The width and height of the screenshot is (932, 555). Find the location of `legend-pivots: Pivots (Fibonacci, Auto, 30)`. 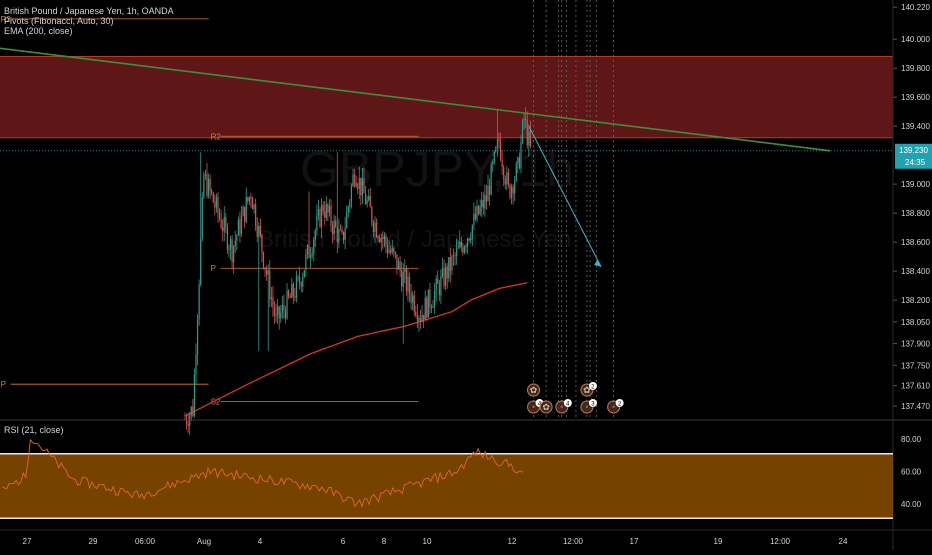

legend-pivots: Pivots (Fibonacci, Auto, 30) is located at coordinates (59, 21).